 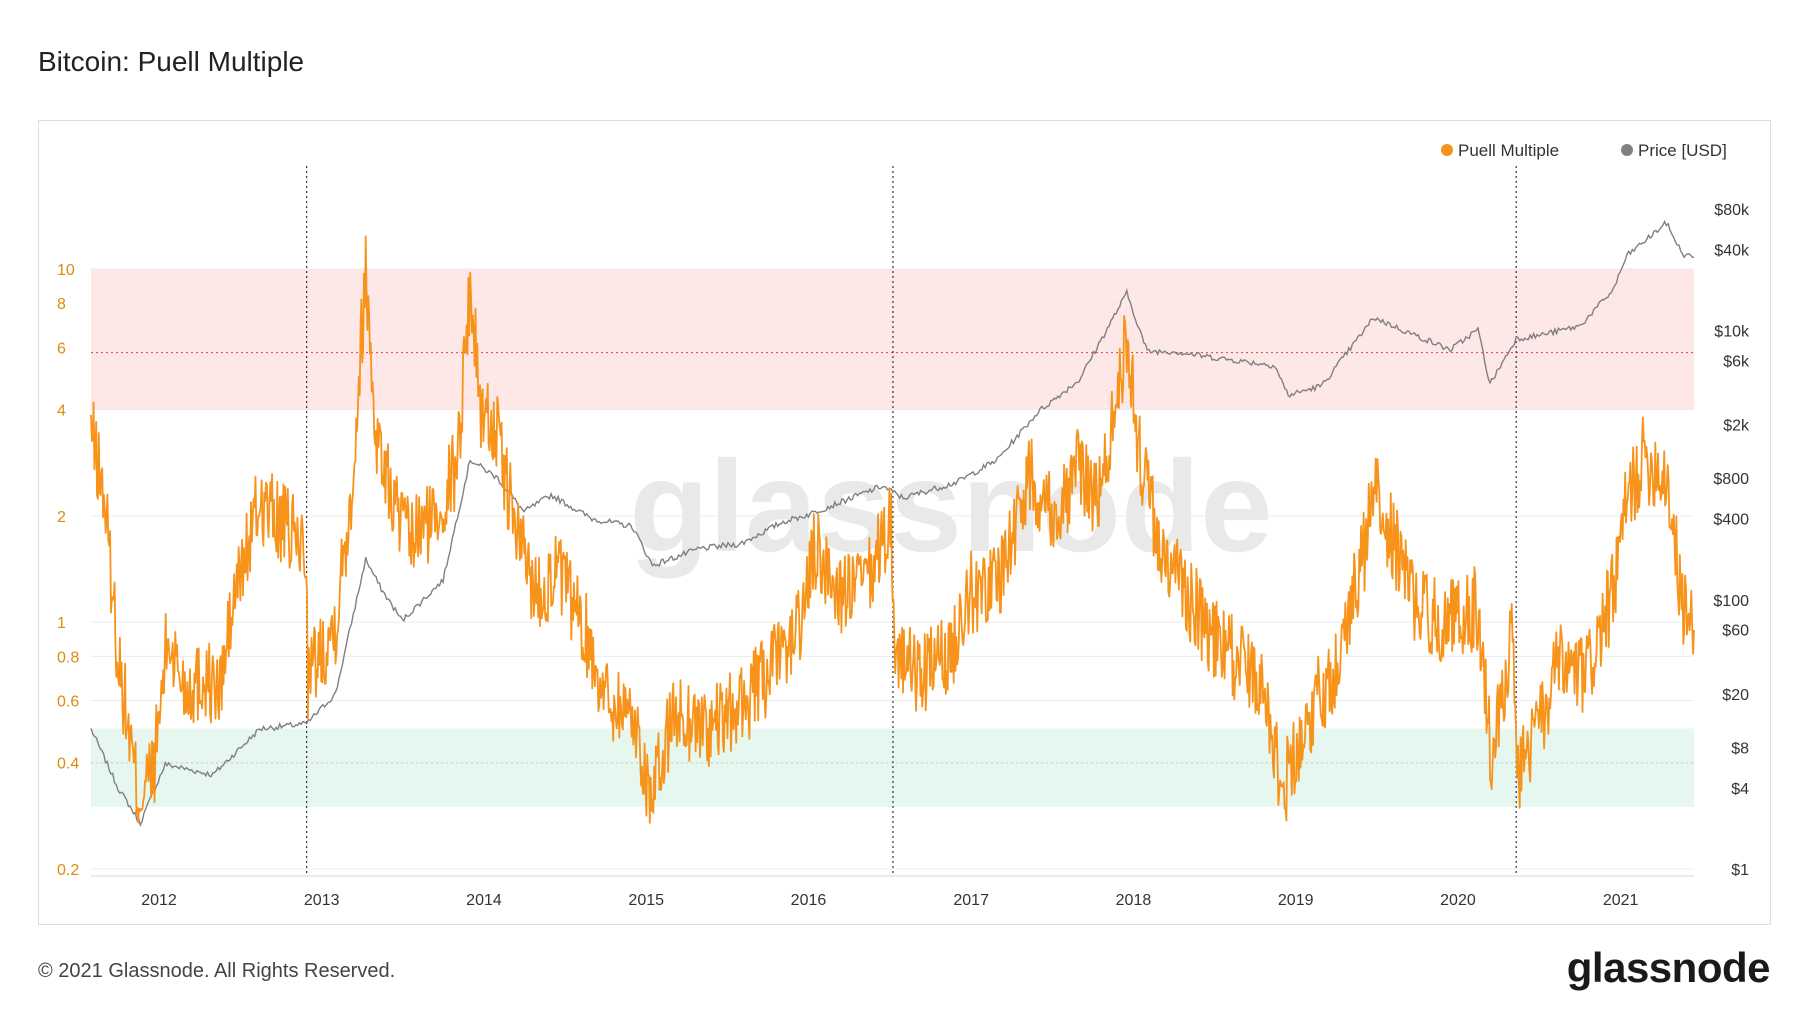 I want to click on x-tick-label: 2014, so click(x=484, y=900).